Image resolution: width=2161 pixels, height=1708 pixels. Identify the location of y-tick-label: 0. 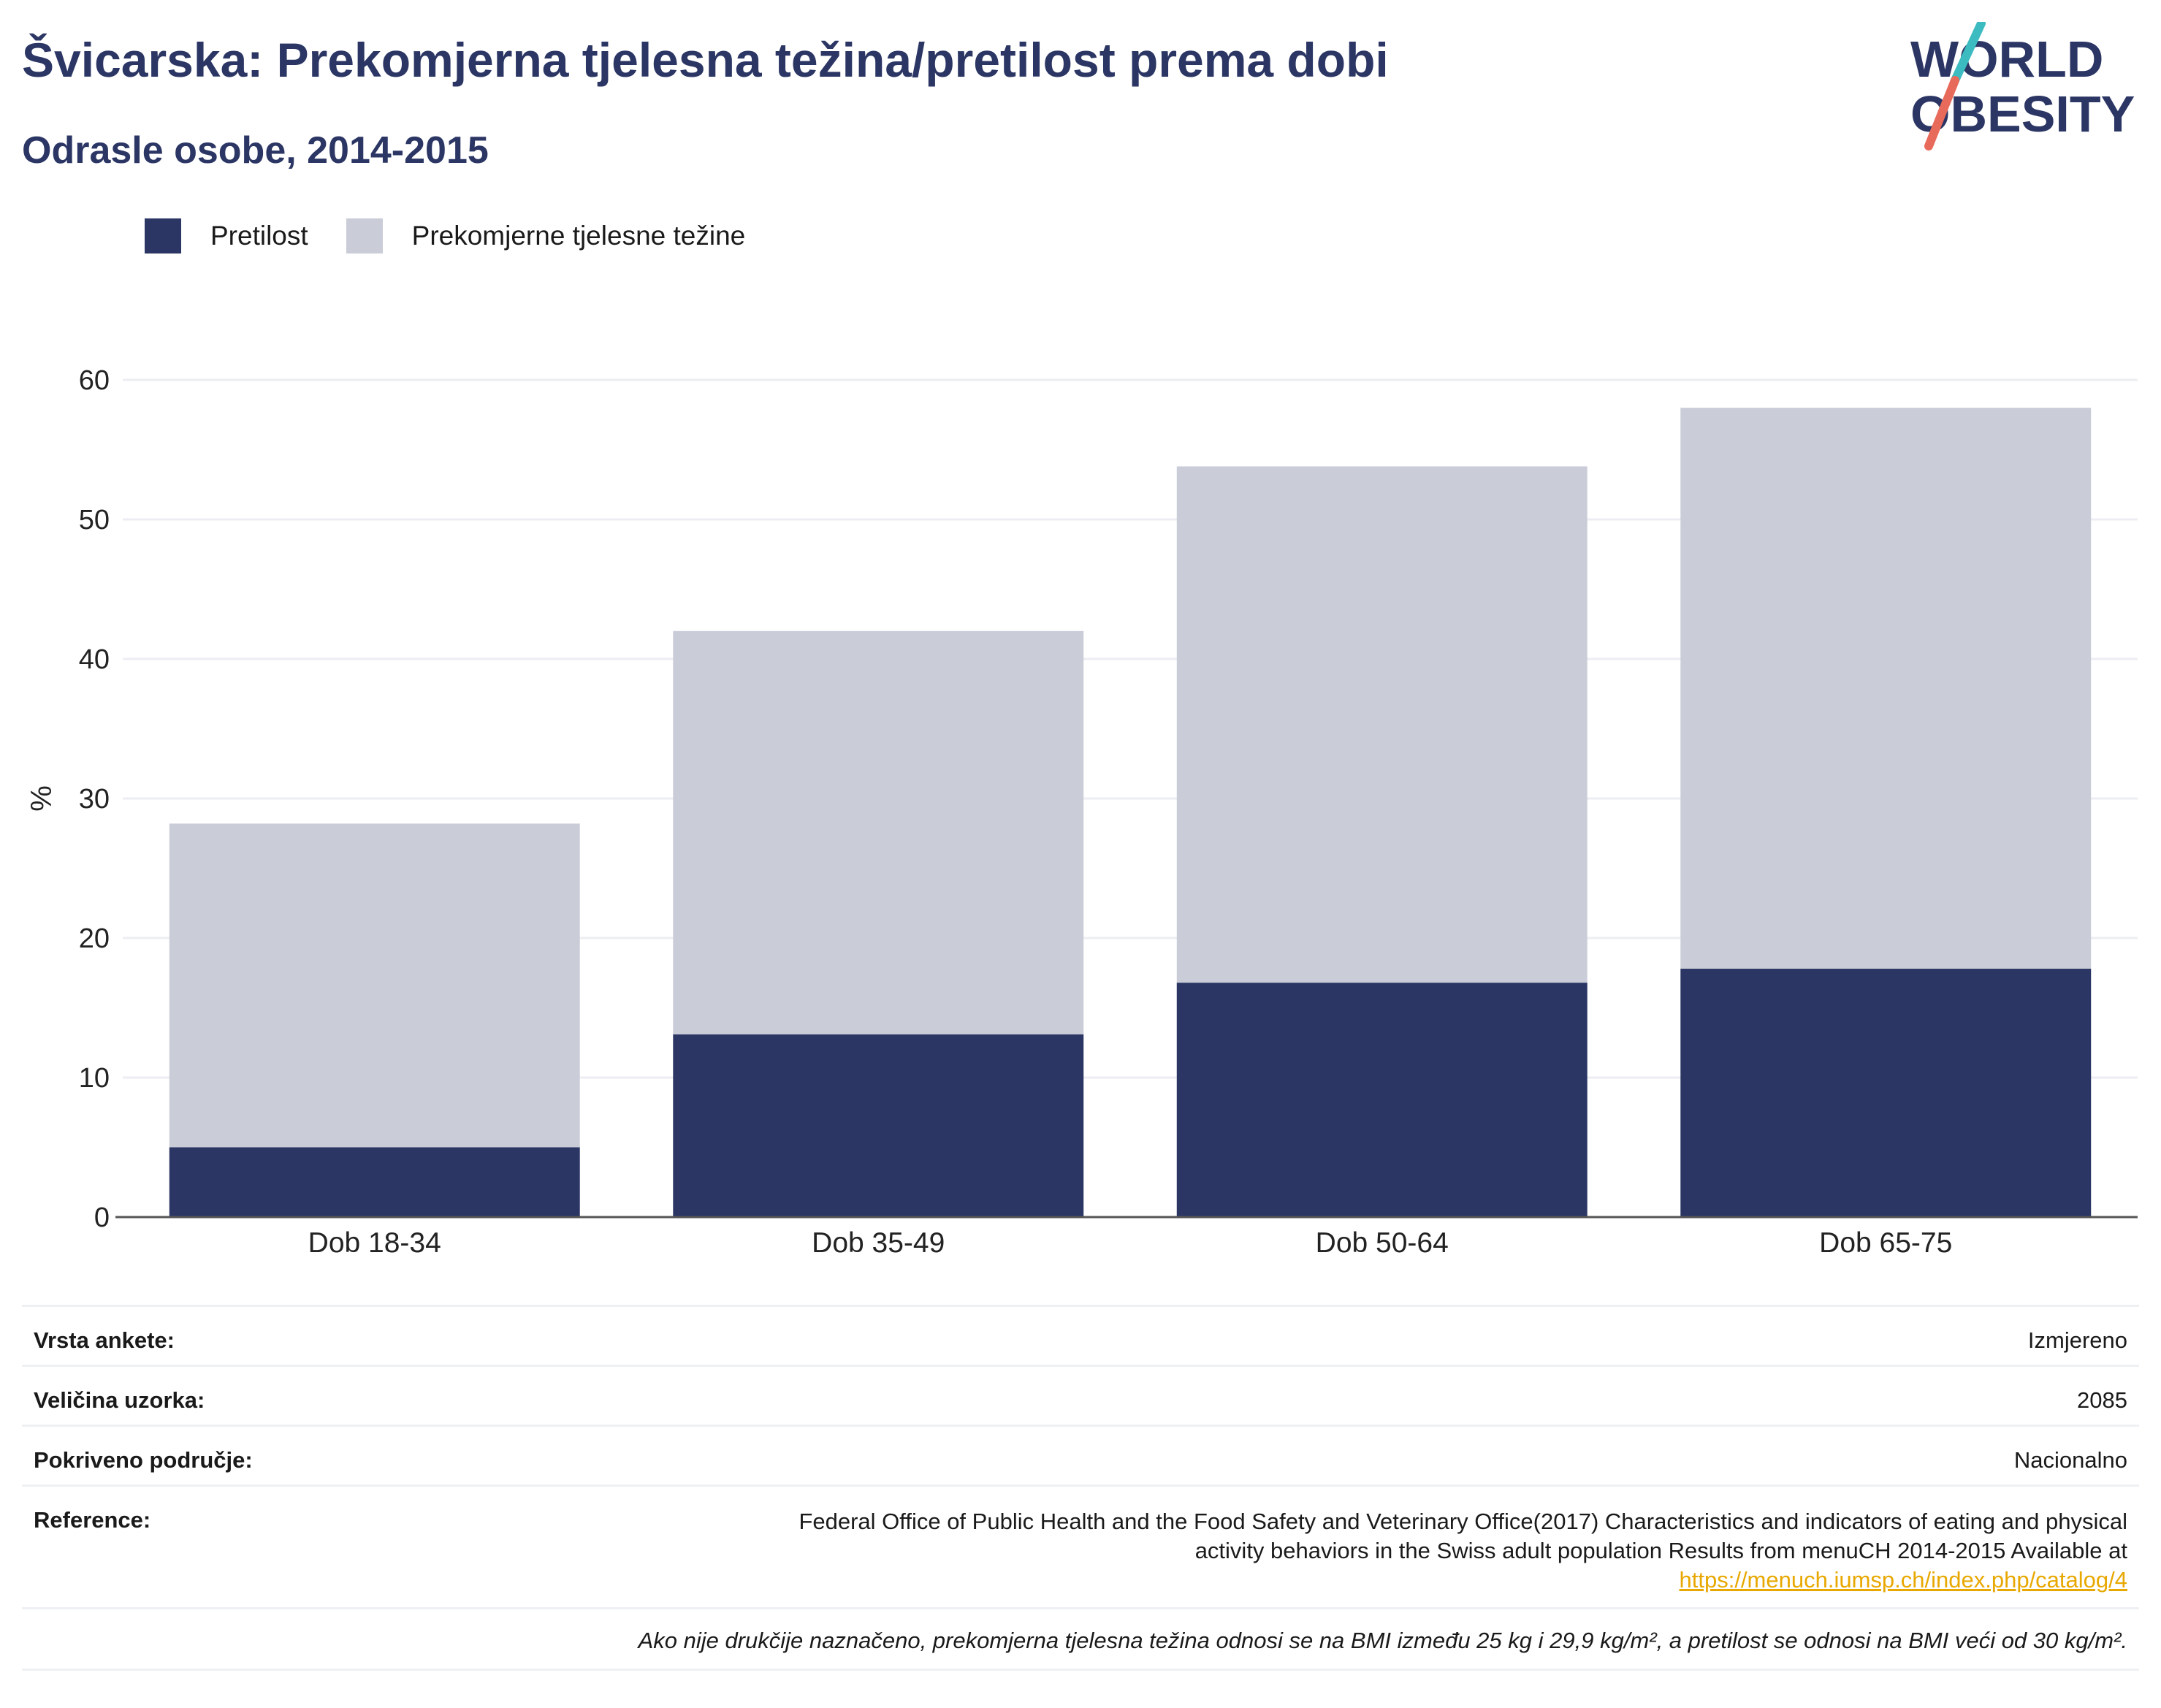
(102, 1217).